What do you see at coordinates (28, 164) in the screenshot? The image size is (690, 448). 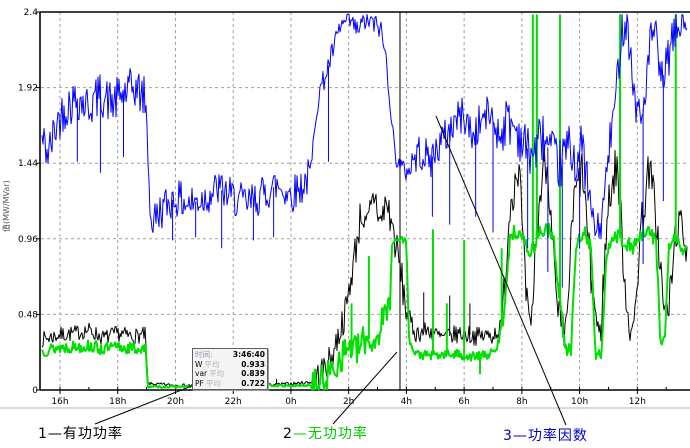 I see `y-tick-label: 1.44` at bounding box center [28, 164].